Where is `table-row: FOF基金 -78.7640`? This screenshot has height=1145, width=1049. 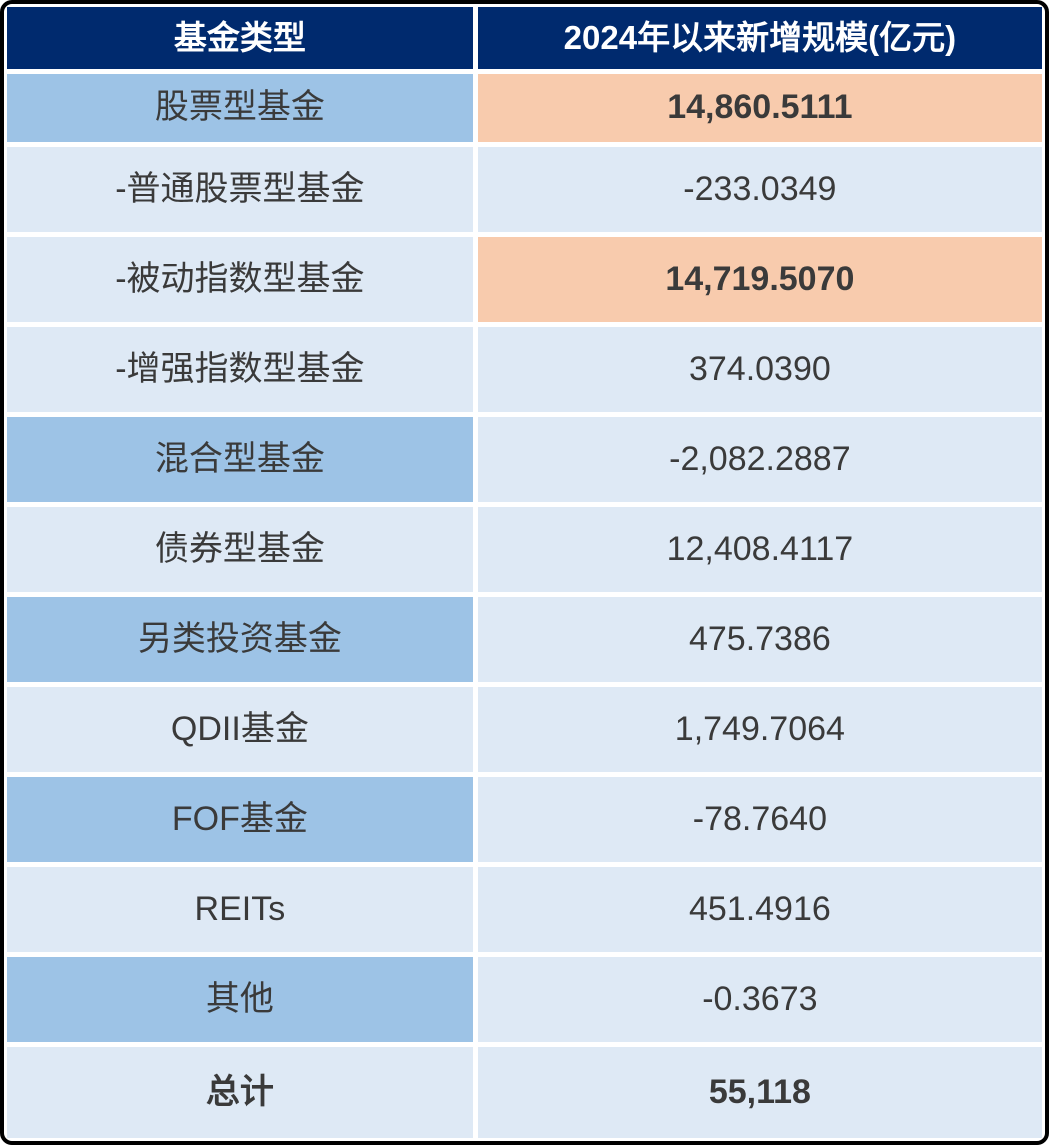 table-row: FOF基金 -78.7640 is located at coordinates (524, 819).